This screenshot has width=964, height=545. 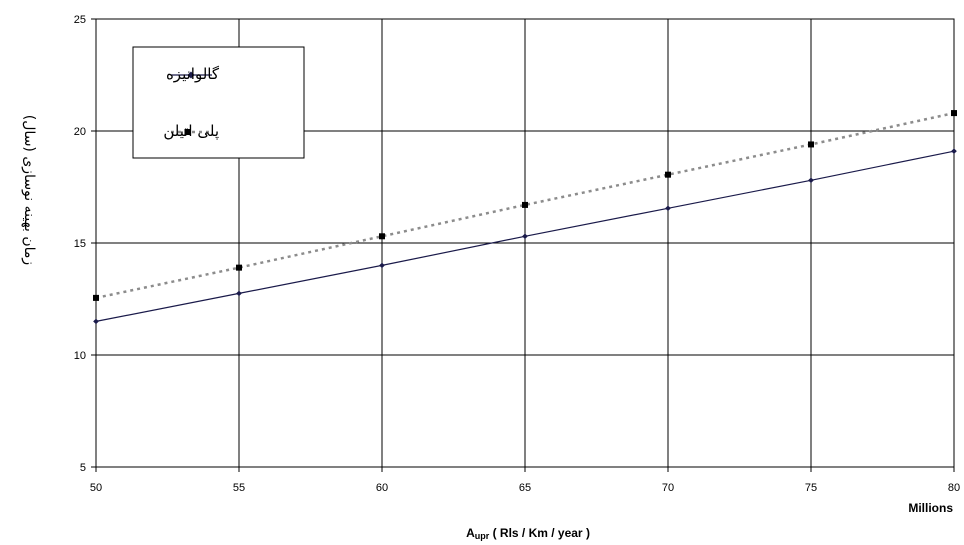 What do you see at coordinates (811, 488) in the screenshot?
I see `x-tick-label: 75` at bounding box center [811, 488].